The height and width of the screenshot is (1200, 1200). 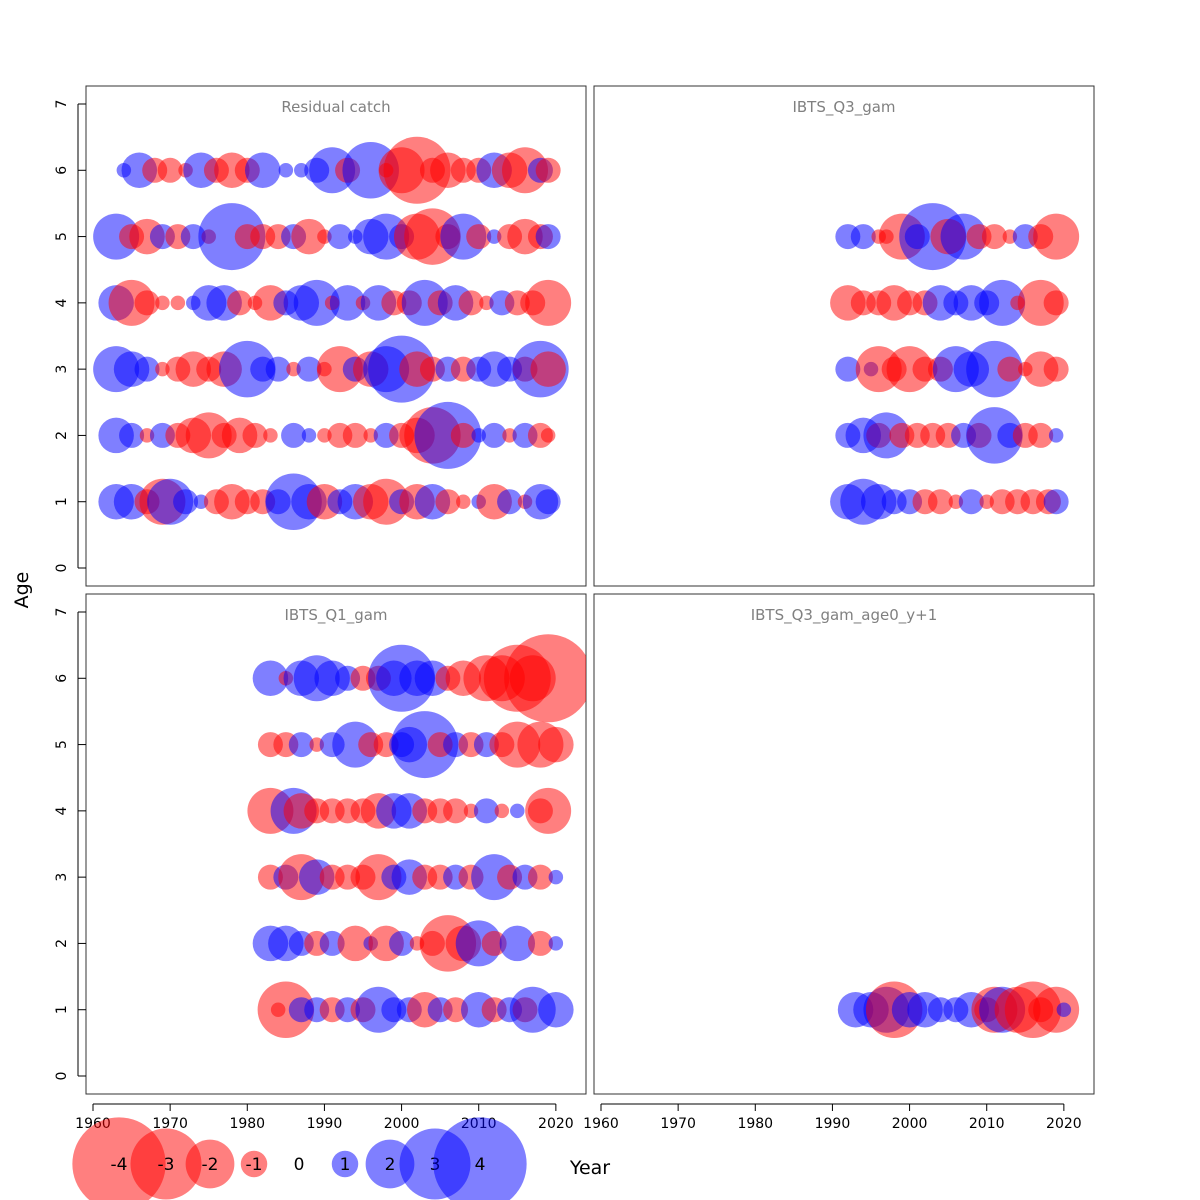 What do you see at coordinates (170, 1124) in the screenshot?
I see `x-tick-label: 1970` at bounding box center [170, 1124].